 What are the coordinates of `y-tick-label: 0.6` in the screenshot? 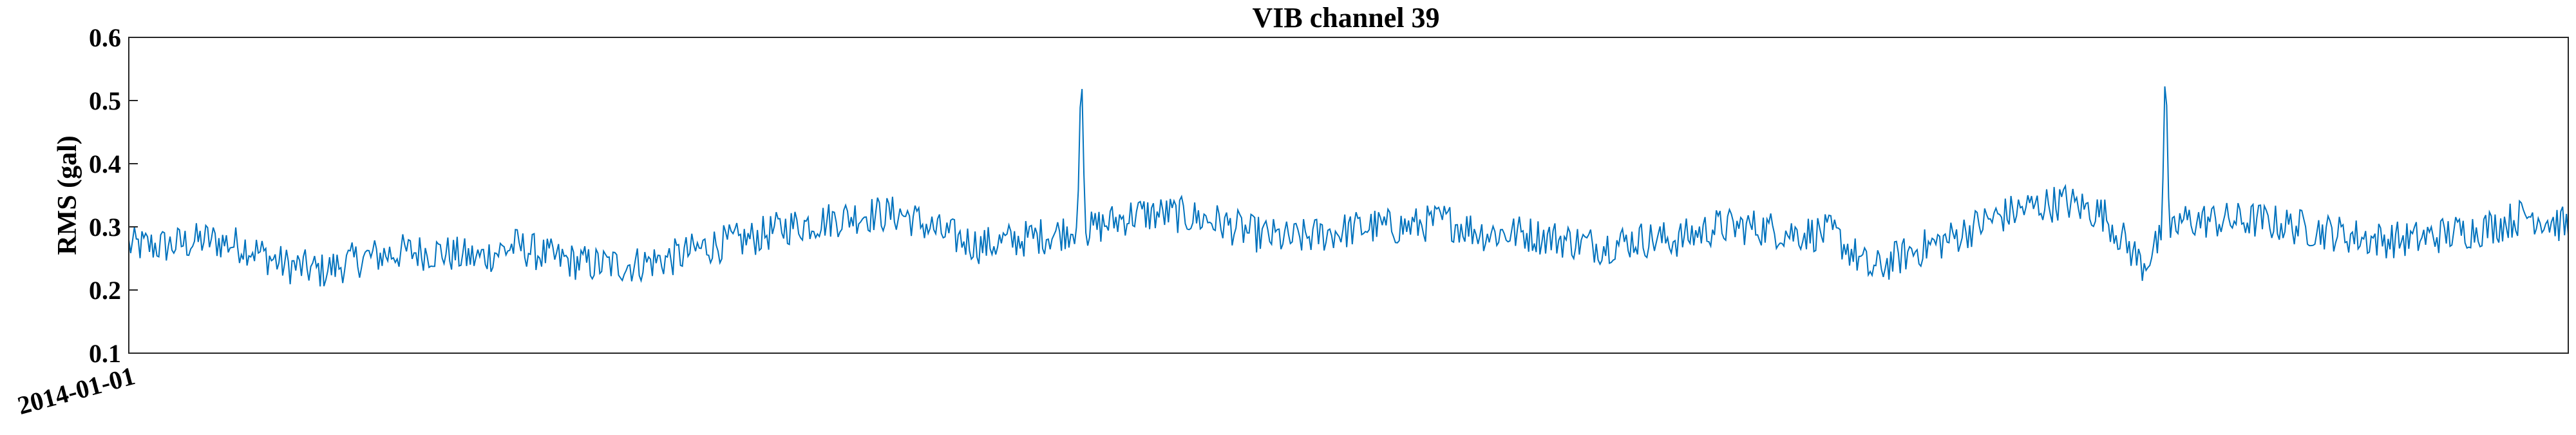 It's located at (105, 37).